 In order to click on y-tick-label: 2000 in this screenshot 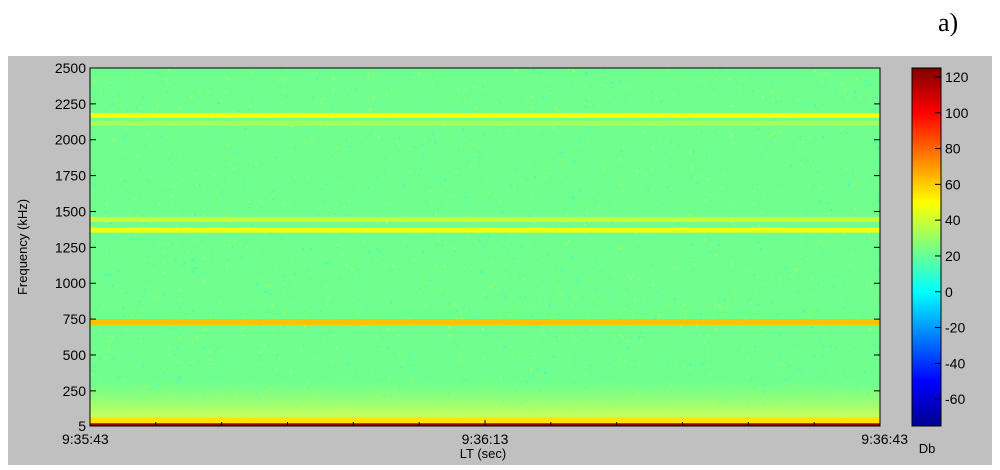, I will do `click(70, 140)`.